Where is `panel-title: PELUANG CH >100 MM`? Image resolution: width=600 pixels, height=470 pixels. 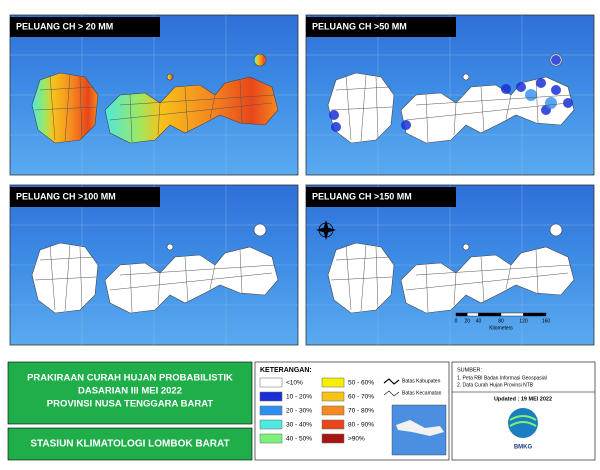 panel-title: PELUANG CH >100 MM is located at coordinates (66, 196).